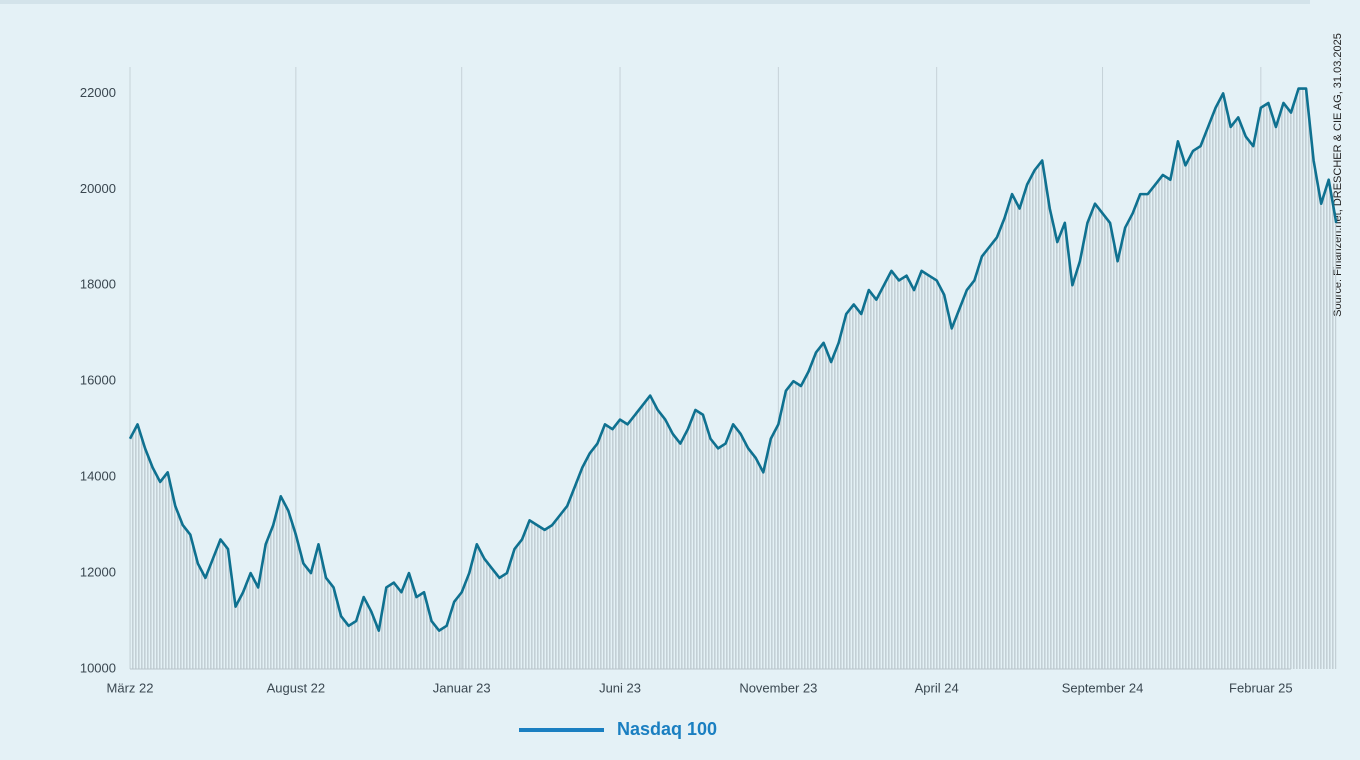 This screenshot has height=760, width=1360. I want to click on x-tick-label: November 23, so click(778, 687).